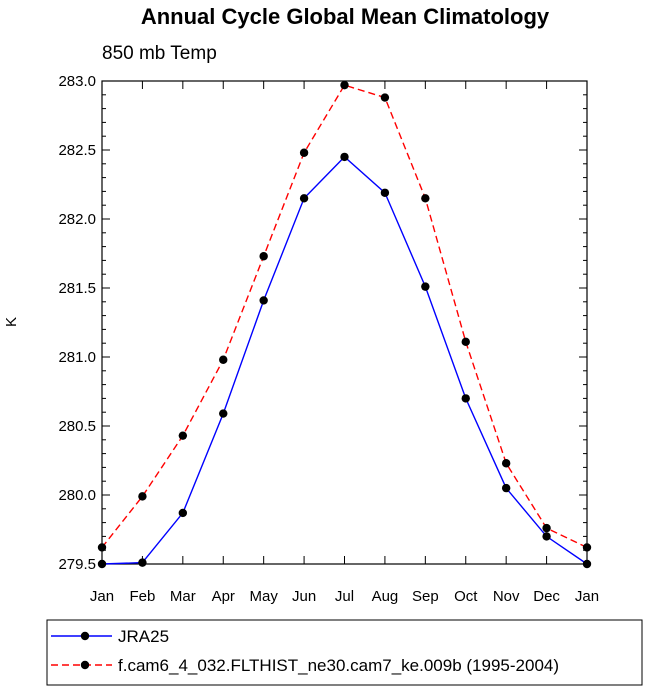 The height and width of the screenshot is (691, 648). Describe the element at coordinates (466, 596) in the screenshot. I see `x-tick-label: Oct` at that location.